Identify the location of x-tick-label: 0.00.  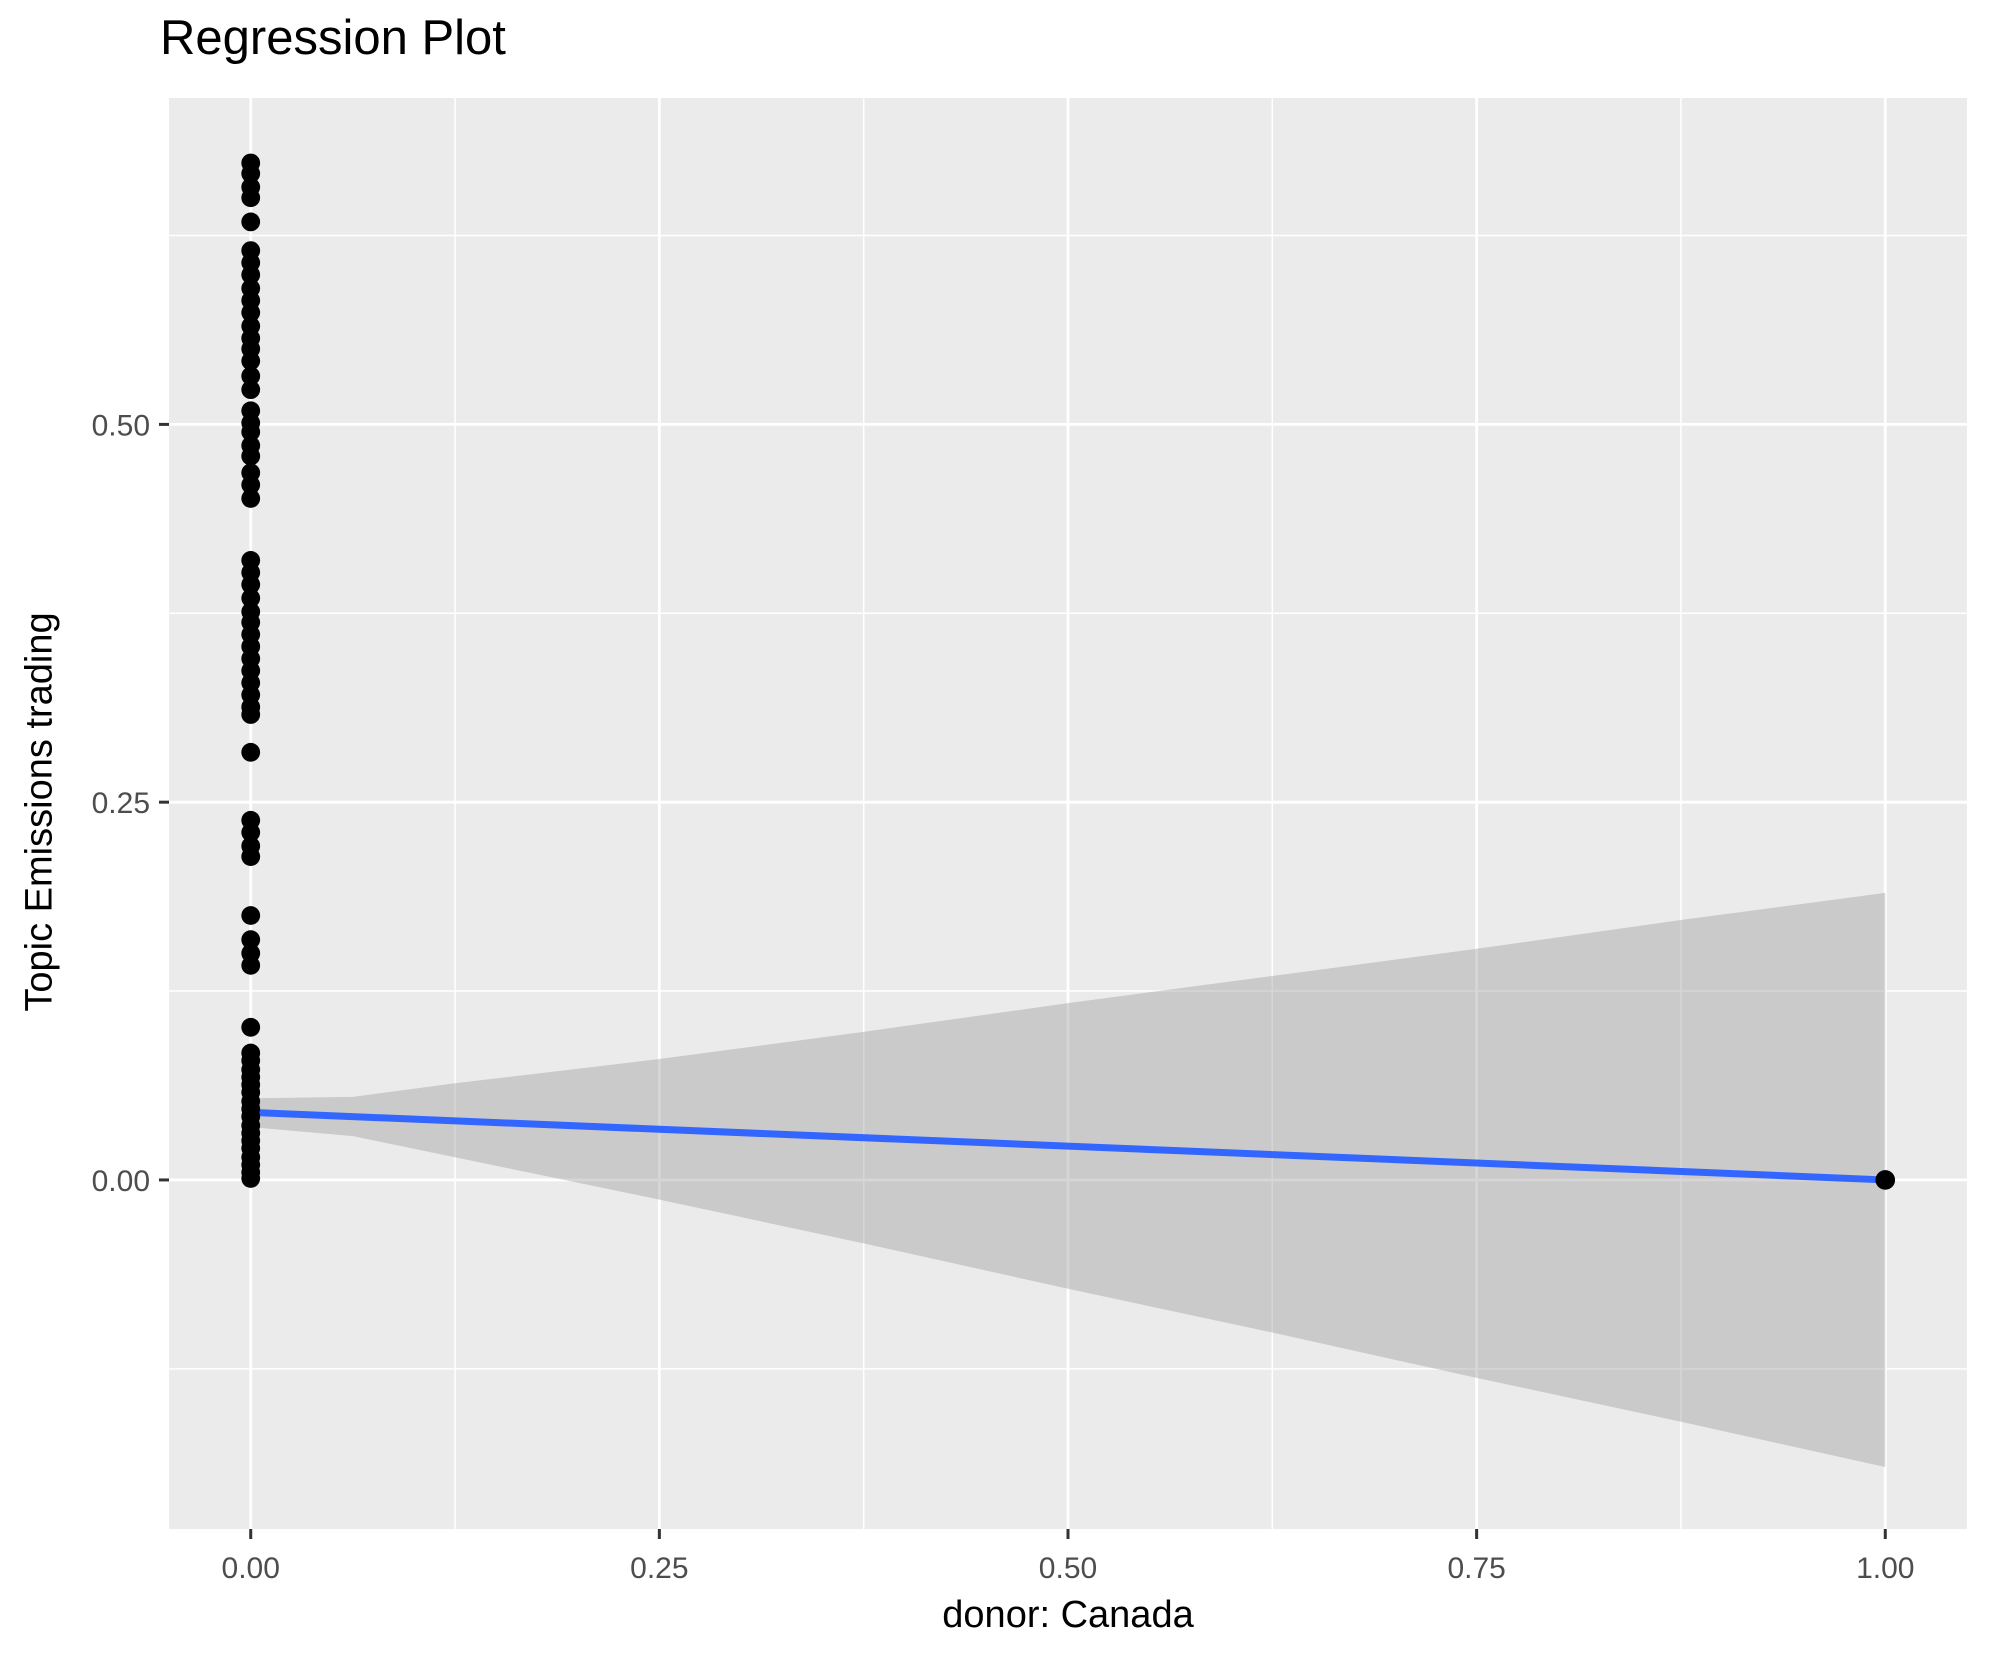
(251, 1568).